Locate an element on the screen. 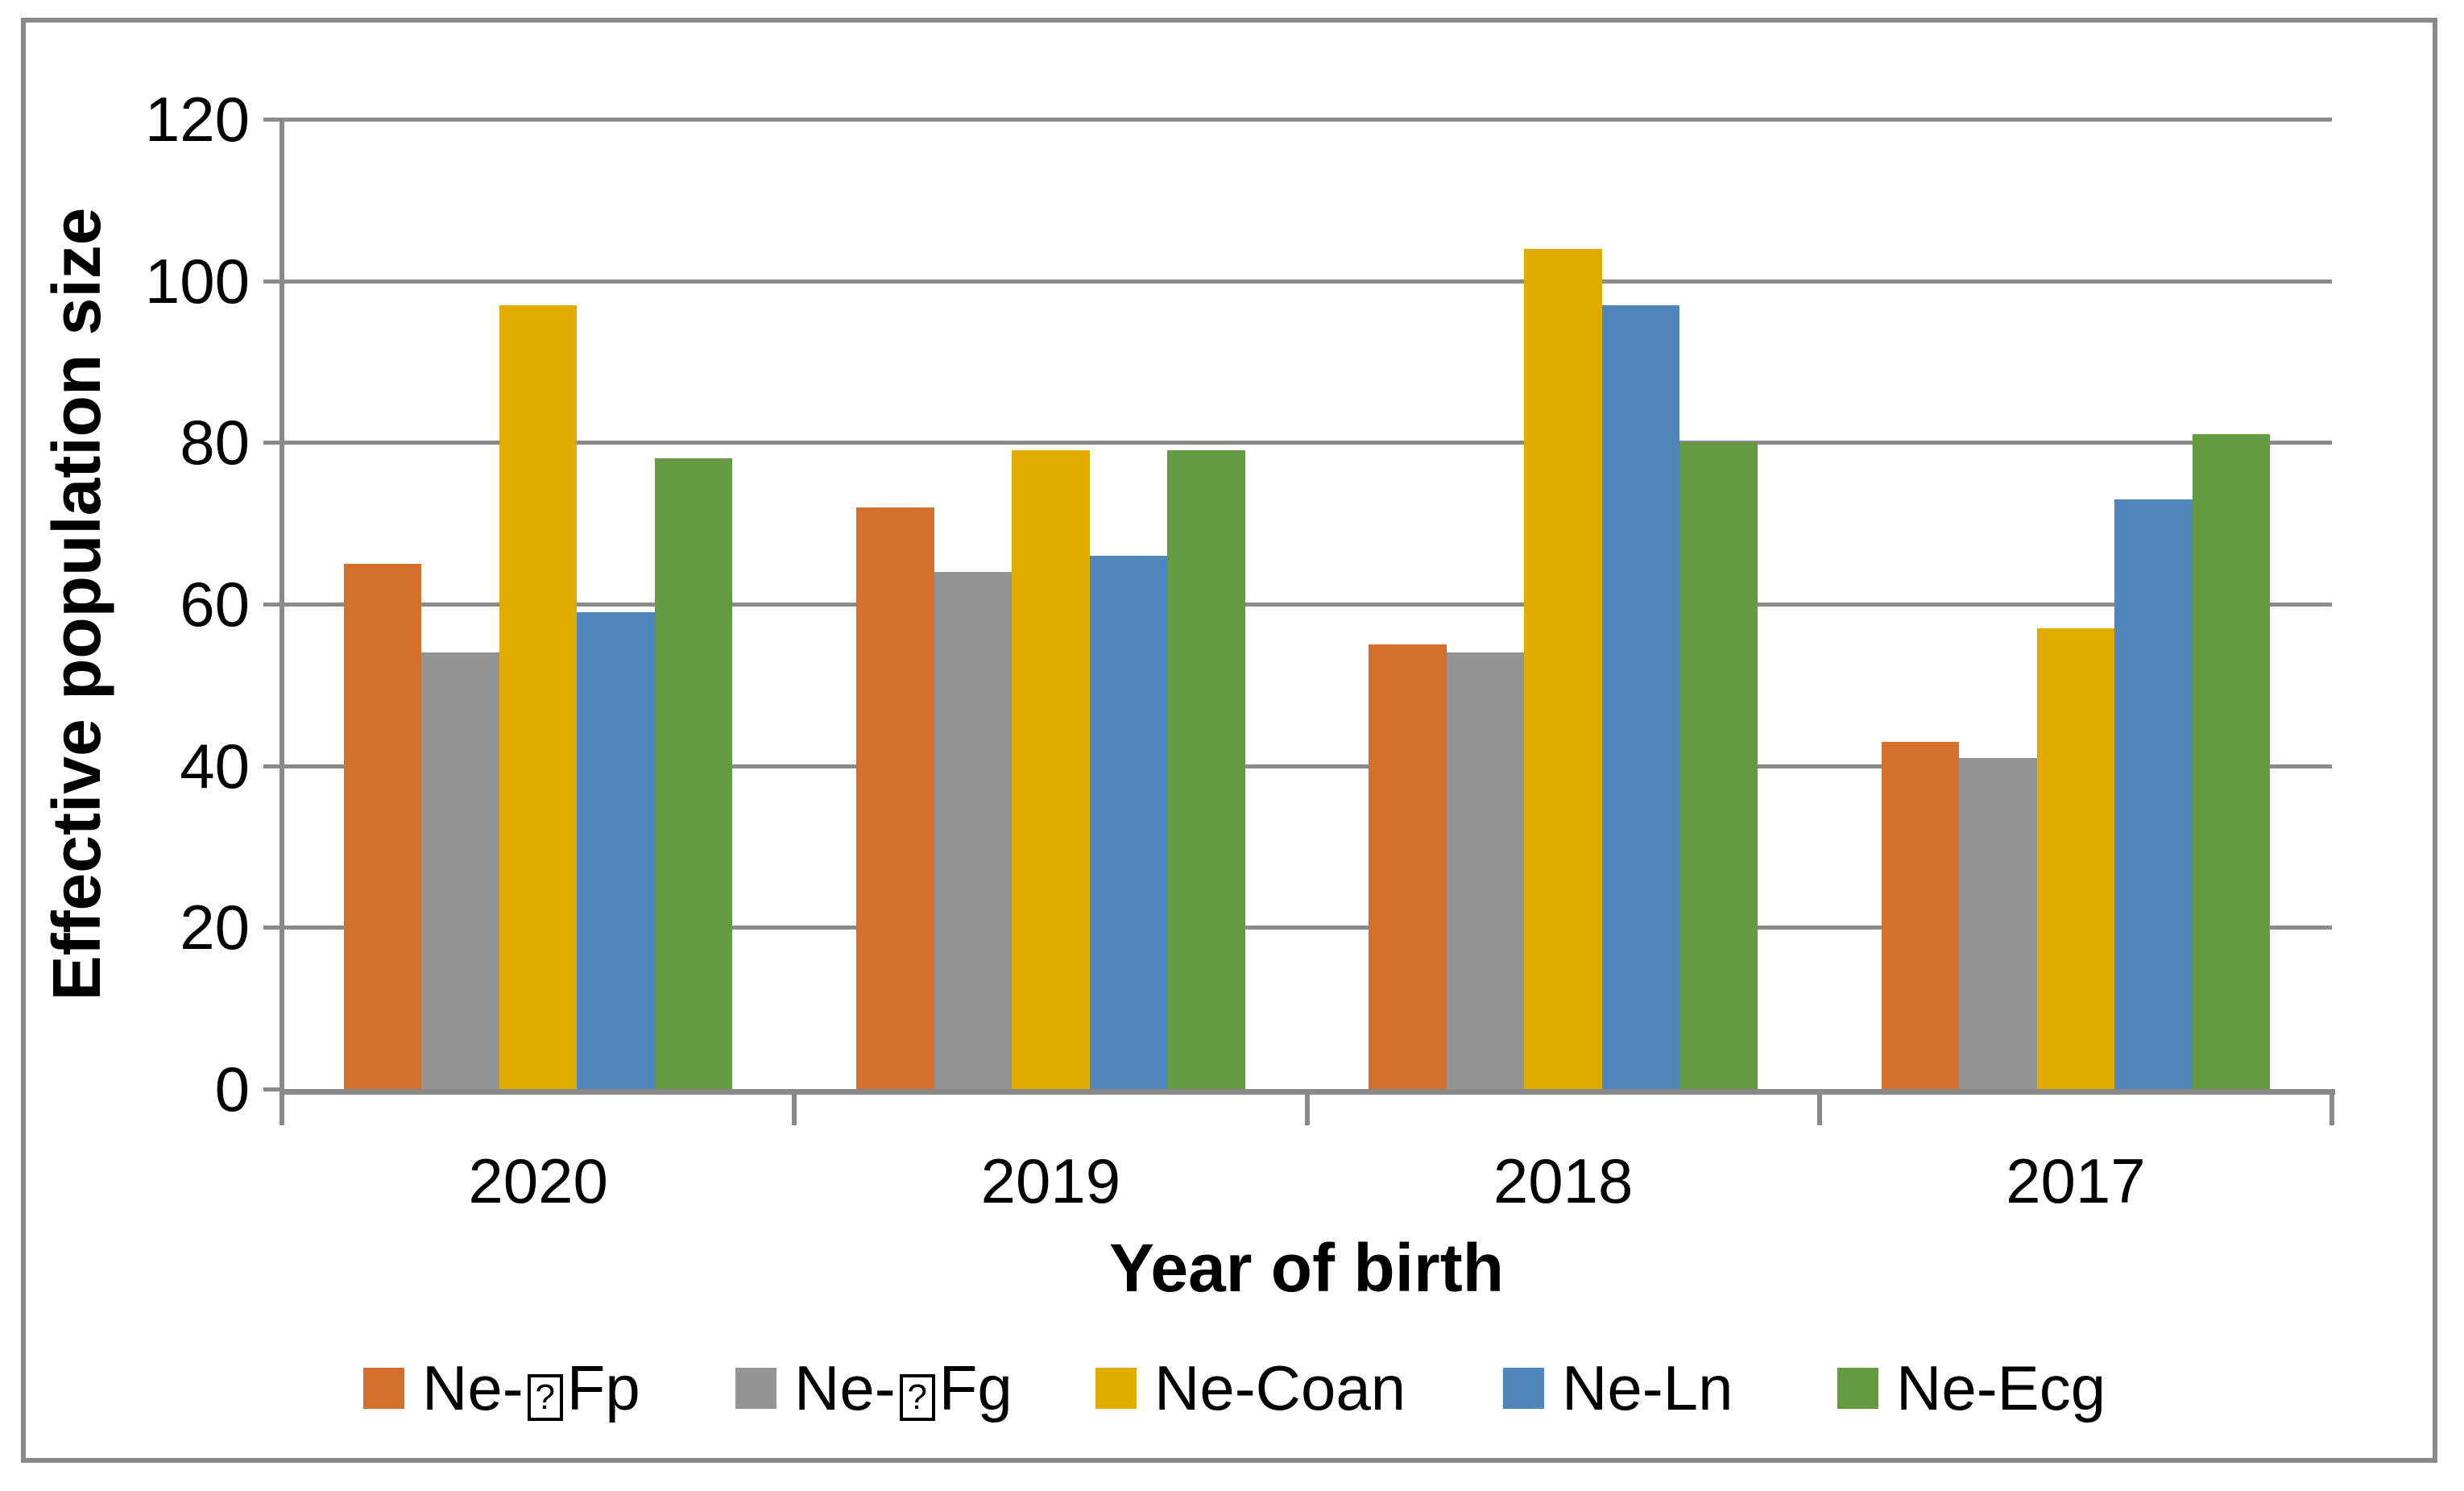 The image size is (2464, 1491). y-axis-line is located at coordinates (282, 607).